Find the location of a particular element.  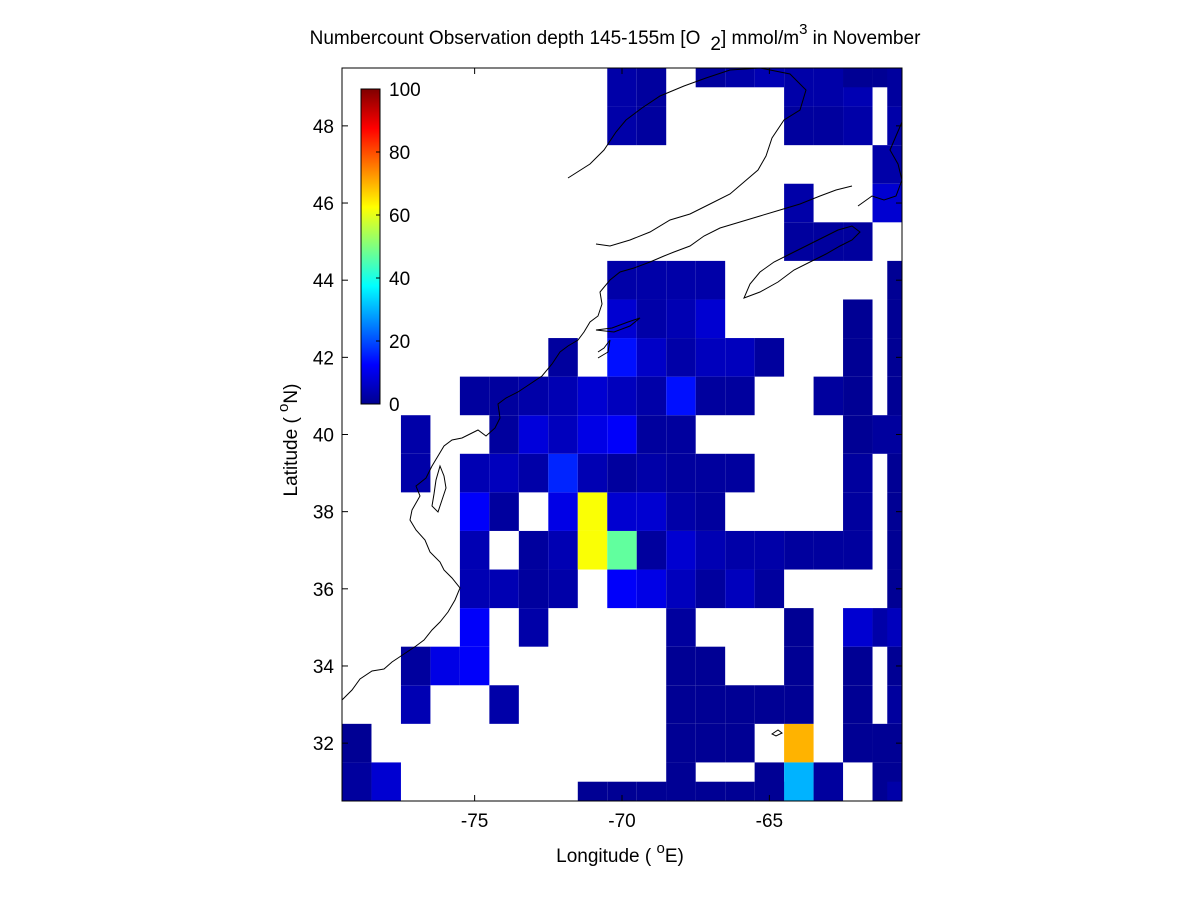

y-tick-label: 42 is located at coordinates (323, 358).